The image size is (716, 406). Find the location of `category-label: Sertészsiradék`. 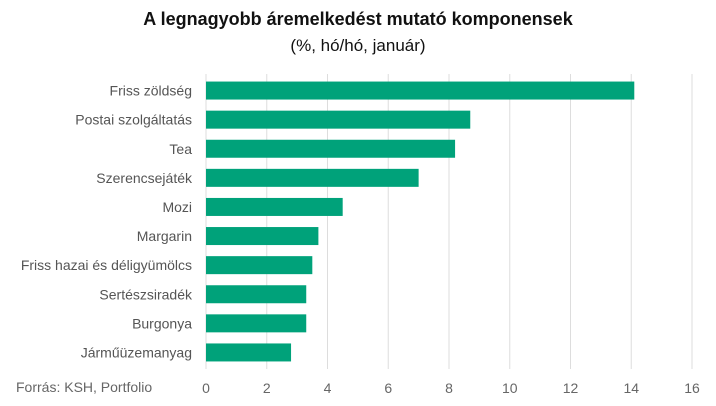

category-label: Sertészsiradék is located at coordinates (146, 294).